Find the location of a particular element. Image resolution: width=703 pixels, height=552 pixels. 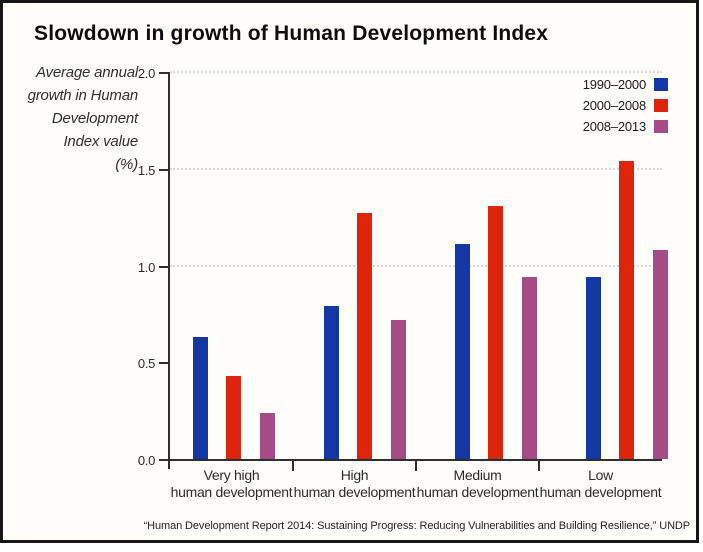

bar-series1-group3 is located at coordinates (462, 351).